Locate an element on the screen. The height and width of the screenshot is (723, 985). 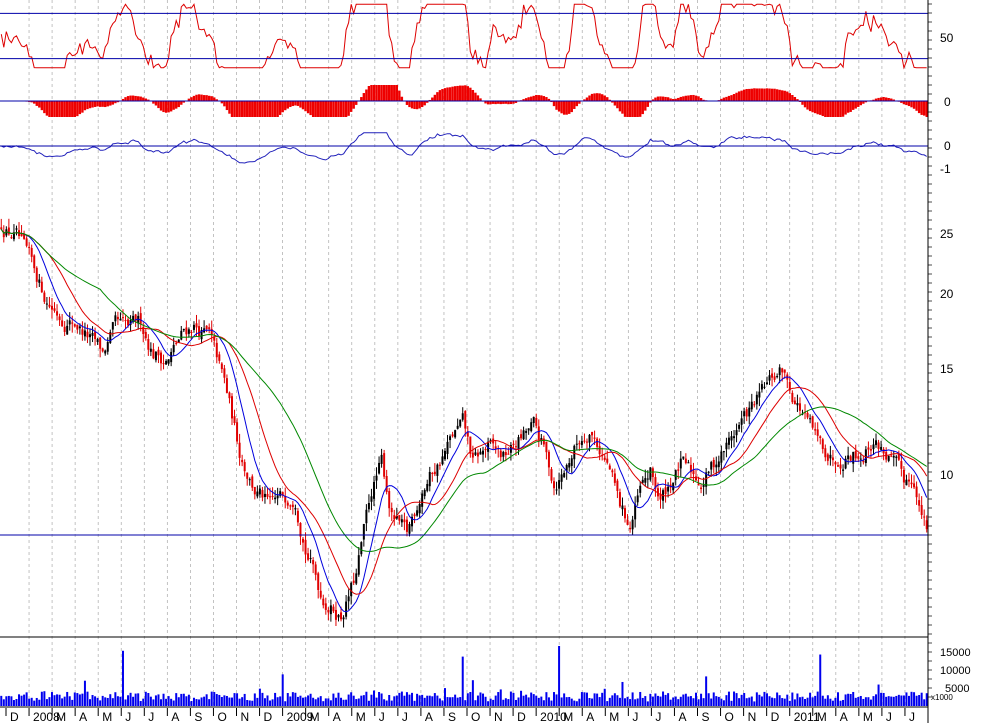
y-tick-price-15: 15 is located at coordinates (947, 369).